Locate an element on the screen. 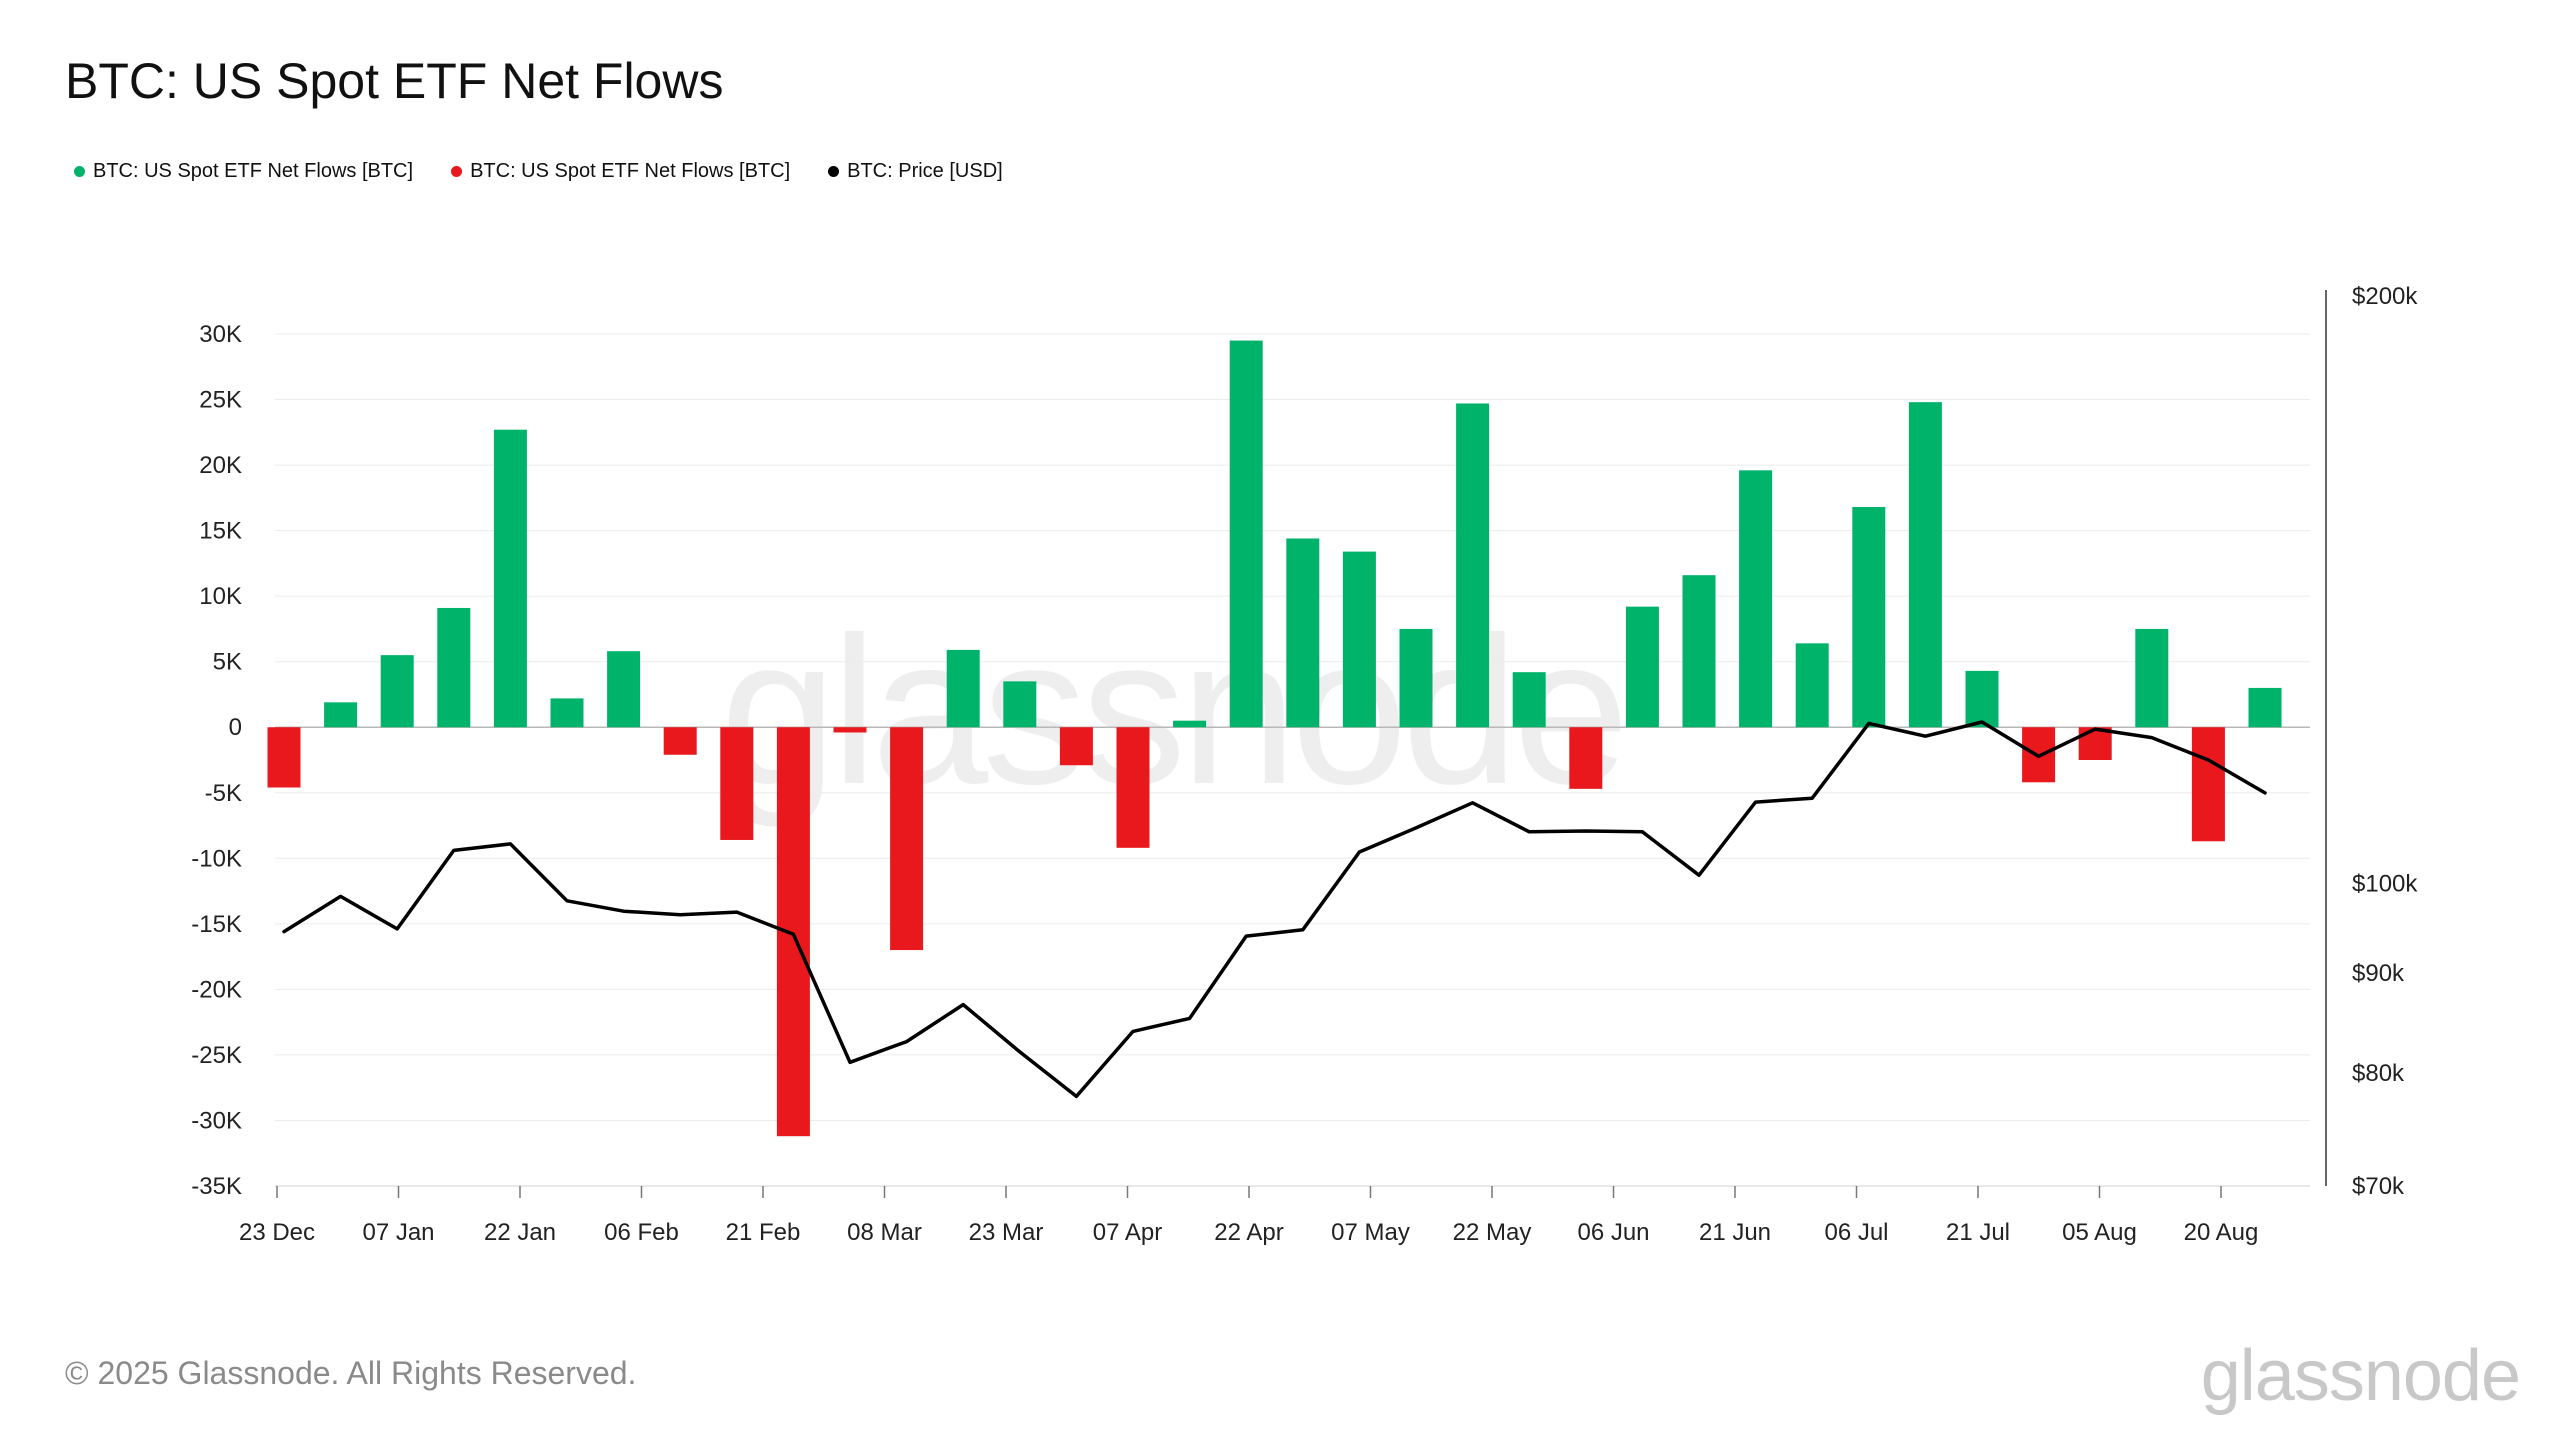 The width and height of the screenshot is (2560, 1440). y-tick-label-left: 25K is located at coordinates (220, 400).